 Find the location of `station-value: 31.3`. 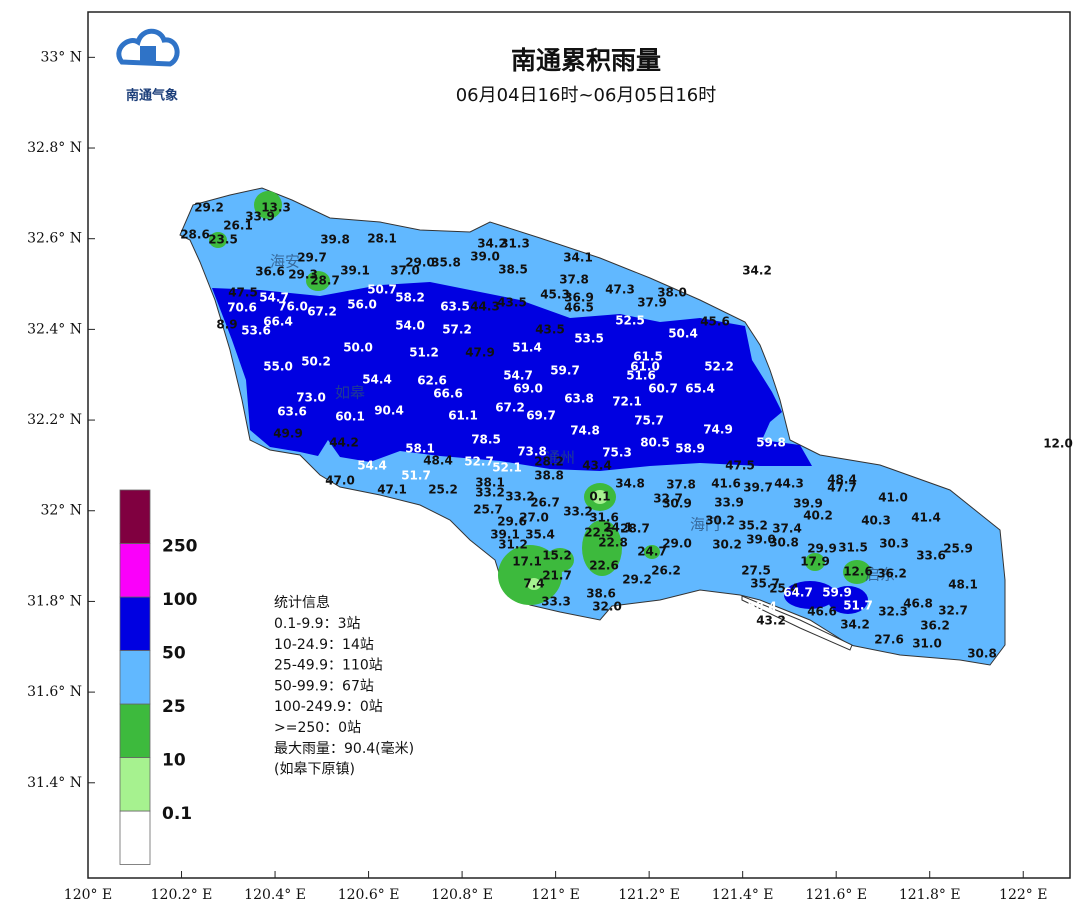

station-value: 31.3 is located at coordinates (515, 244).